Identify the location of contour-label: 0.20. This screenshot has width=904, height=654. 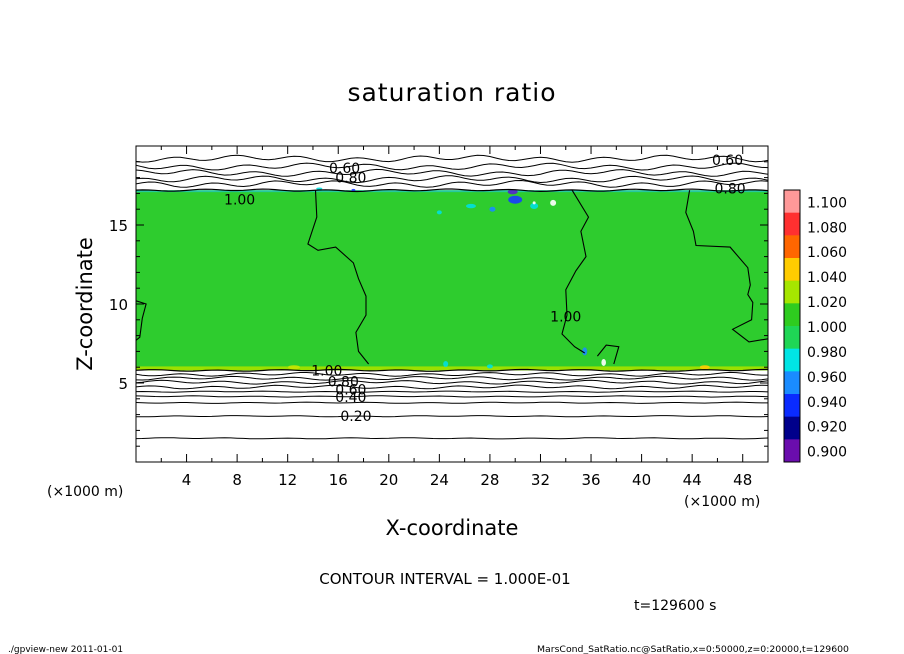
(355, 417).